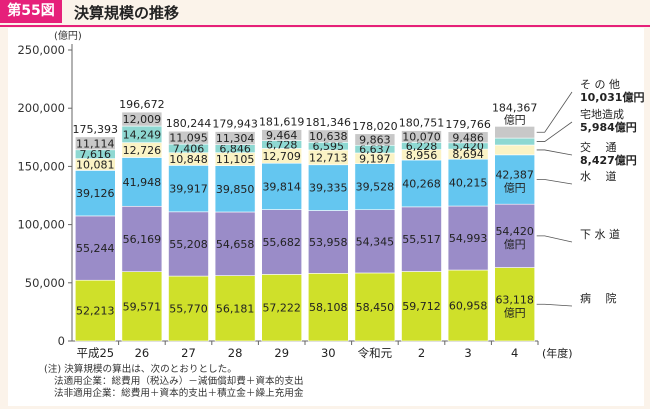 The width and height of the screenshot is (650, 409). What do you see at coordinates (467, 353) in the screenshot?
I see `x-tick-label: 3` at bounding box center [467, 353].